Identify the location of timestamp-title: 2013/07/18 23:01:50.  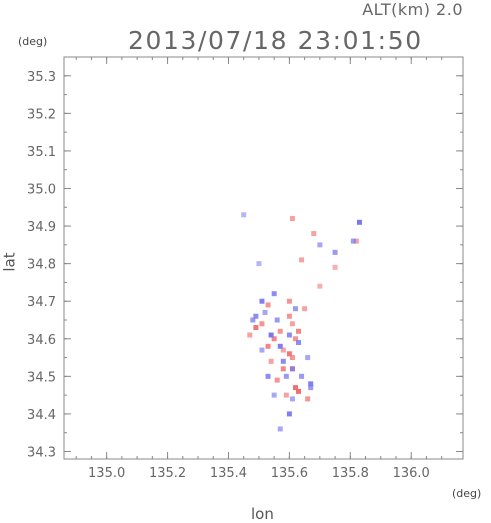
(275, 40).